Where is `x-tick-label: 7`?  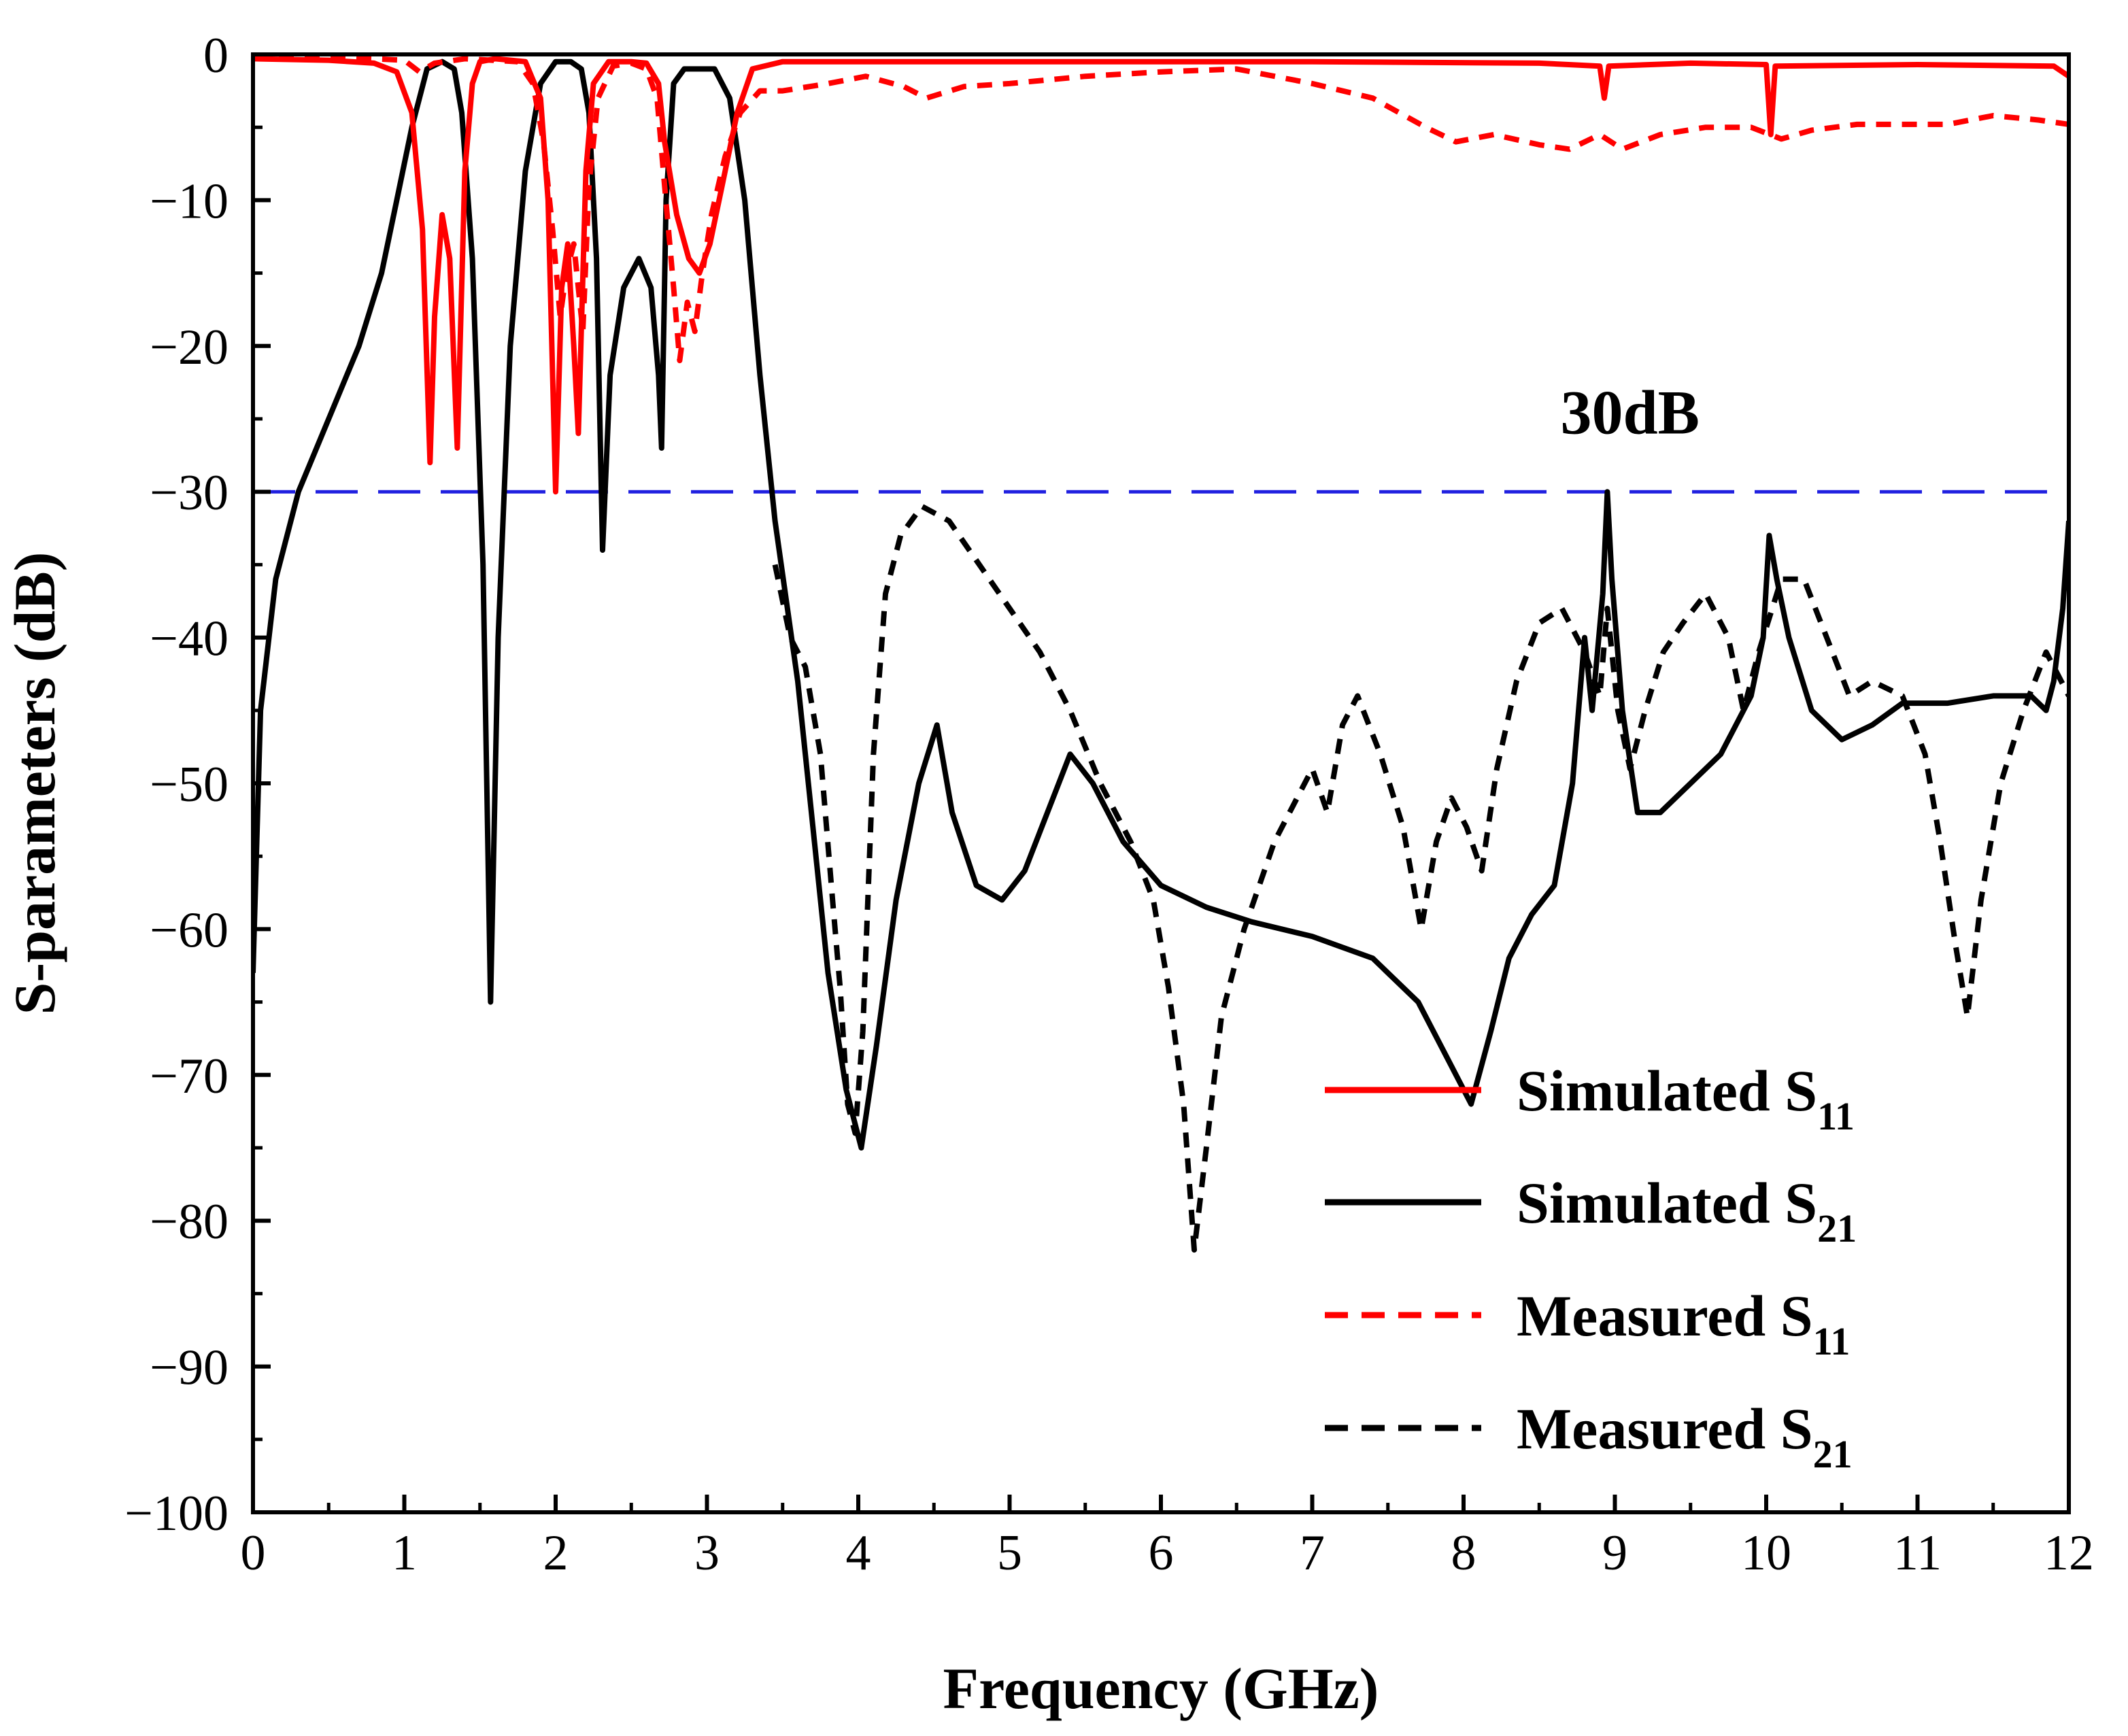 x-tick-label: 7 is located at coordinates (1312, 1553).